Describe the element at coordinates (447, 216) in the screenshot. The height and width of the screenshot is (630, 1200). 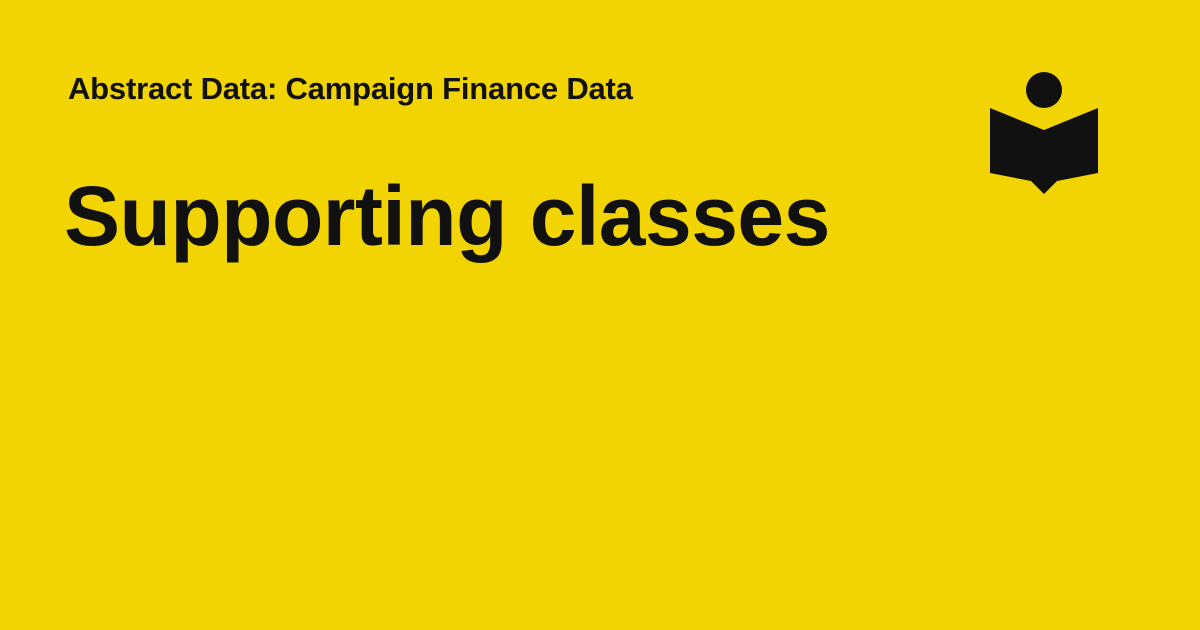
I see `page-title: Supporting classes` at that location.